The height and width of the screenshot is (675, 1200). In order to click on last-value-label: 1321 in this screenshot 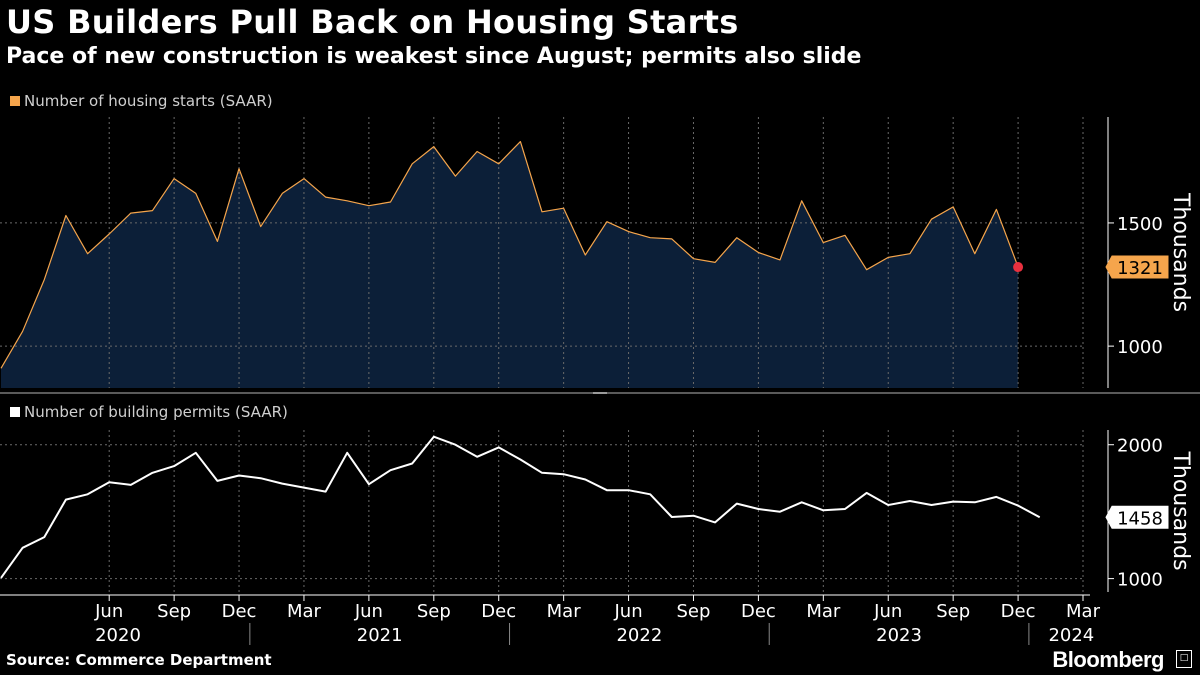, I will do `click(1140, 268)`.